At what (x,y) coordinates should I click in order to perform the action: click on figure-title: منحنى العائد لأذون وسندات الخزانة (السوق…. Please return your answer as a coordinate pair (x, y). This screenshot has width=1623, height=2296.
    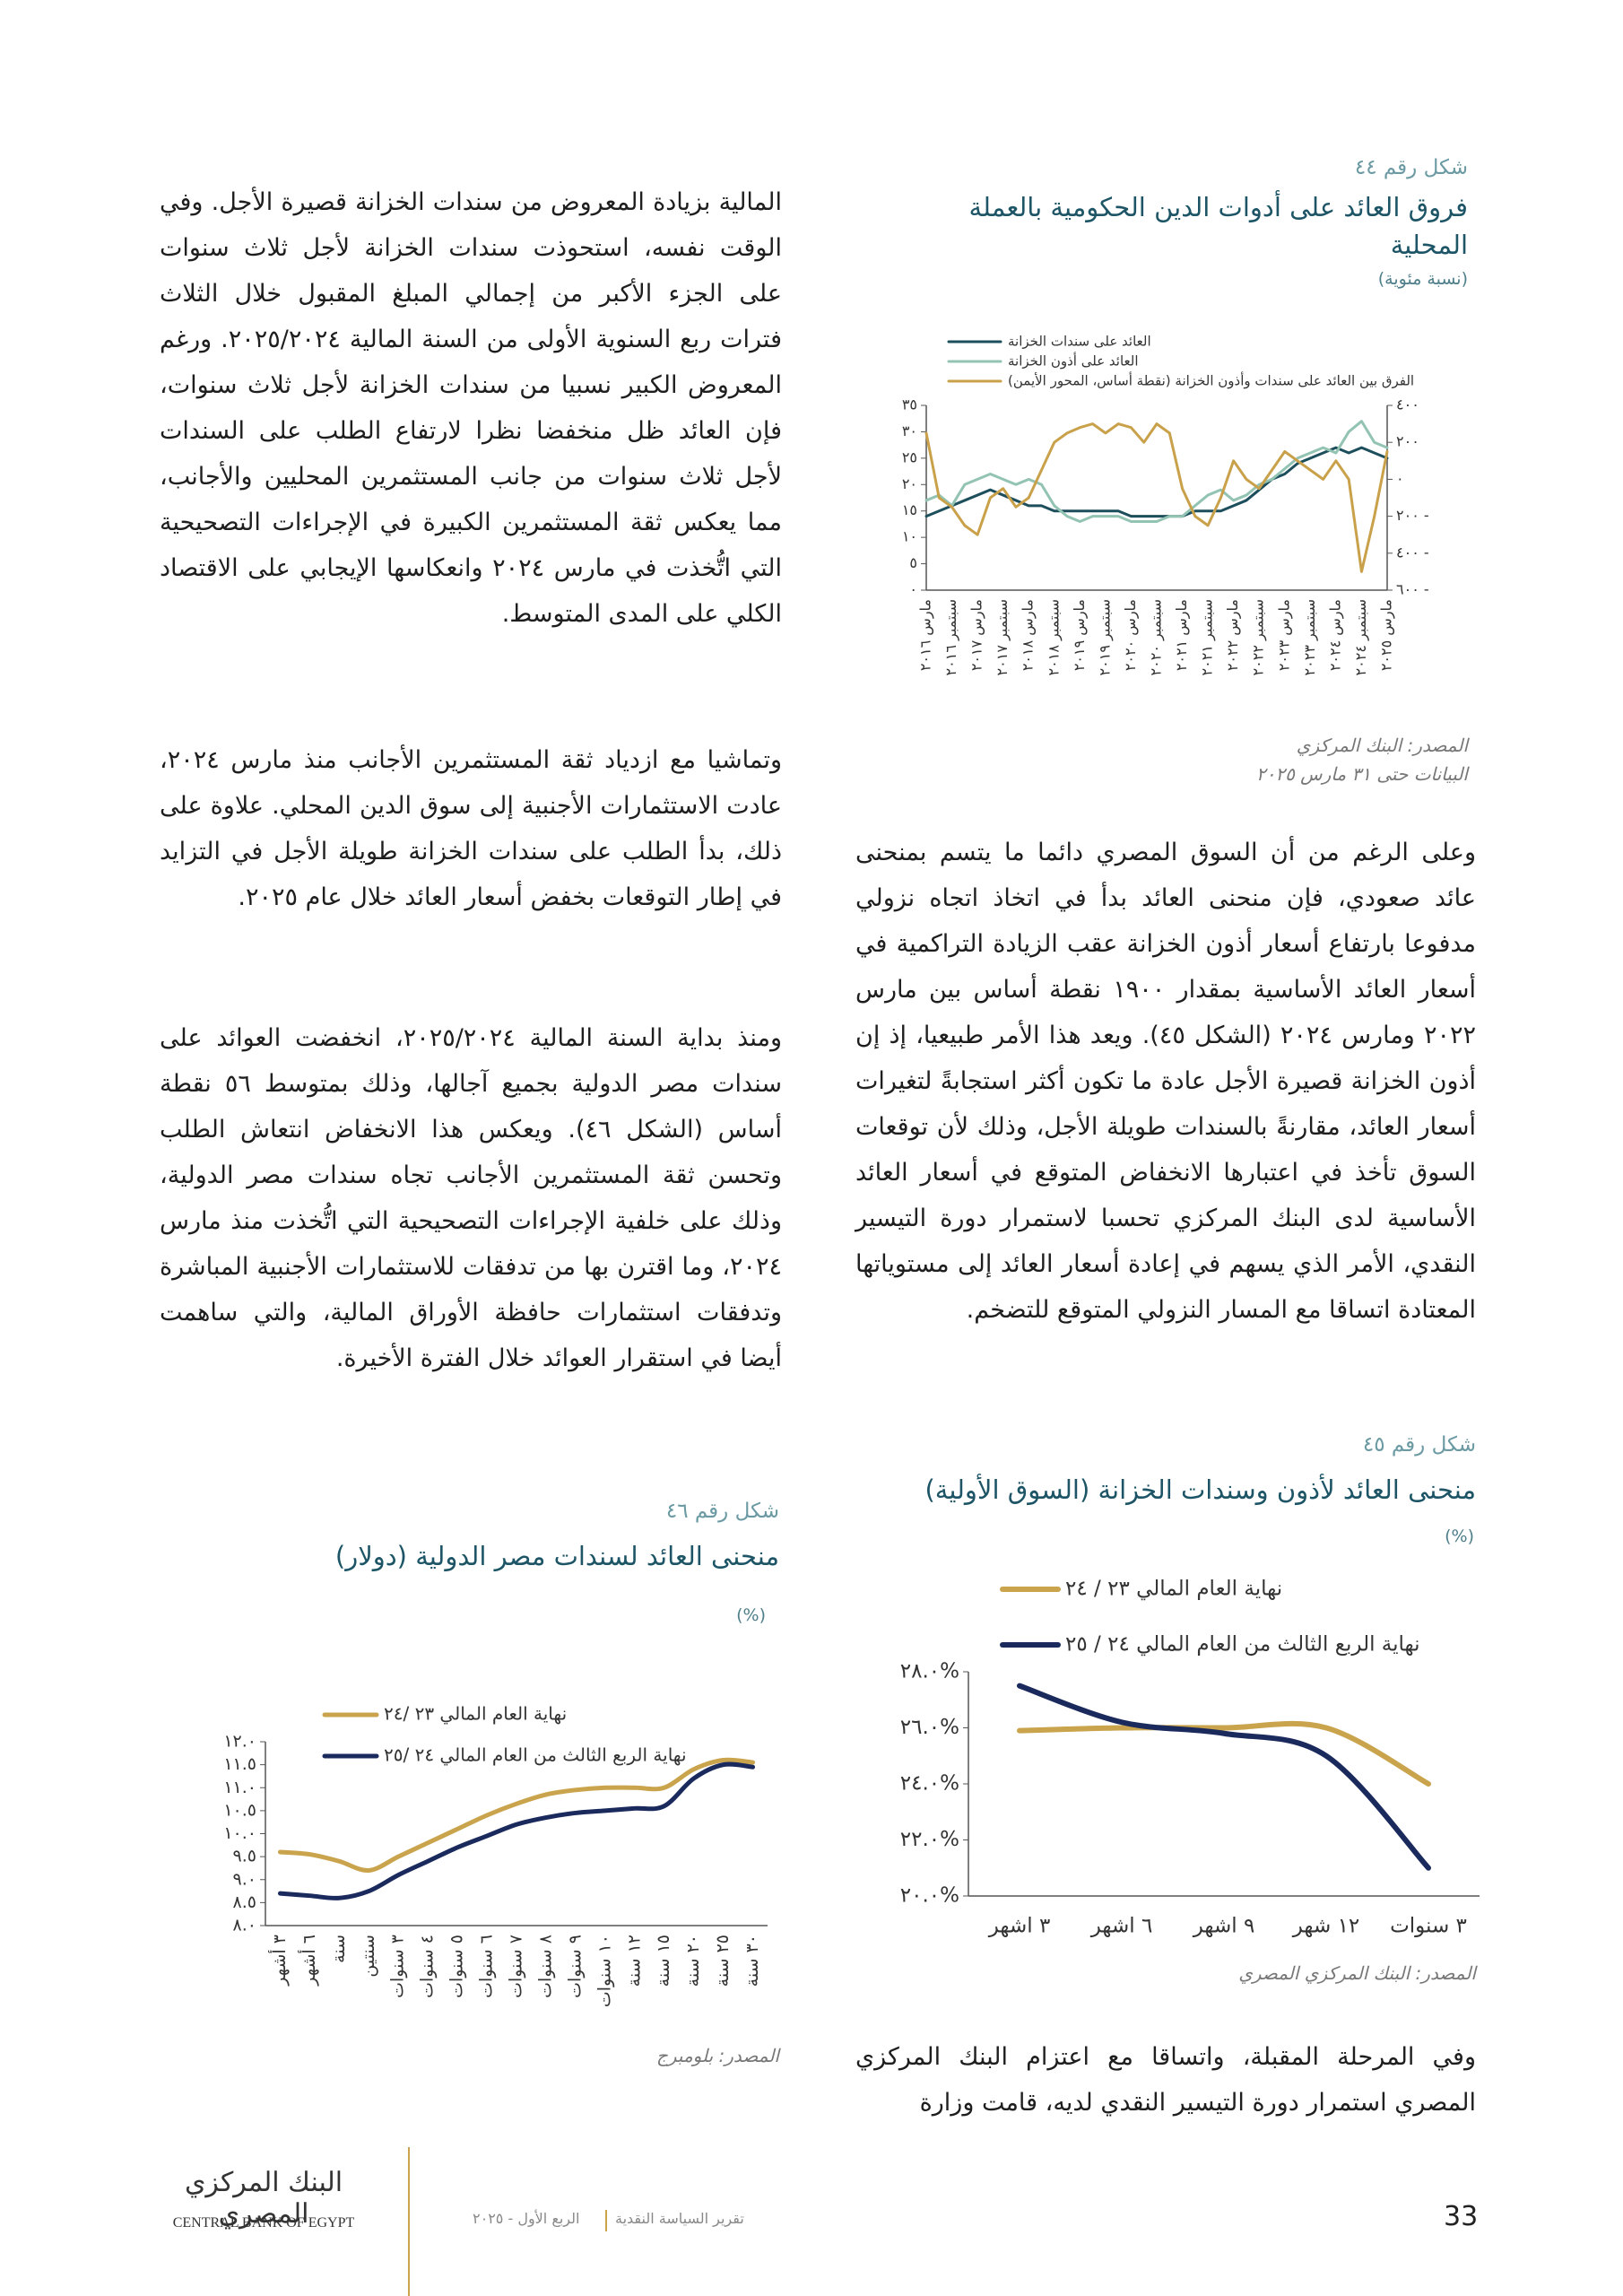
    Looking at the image, I should click on (1200, 1489).